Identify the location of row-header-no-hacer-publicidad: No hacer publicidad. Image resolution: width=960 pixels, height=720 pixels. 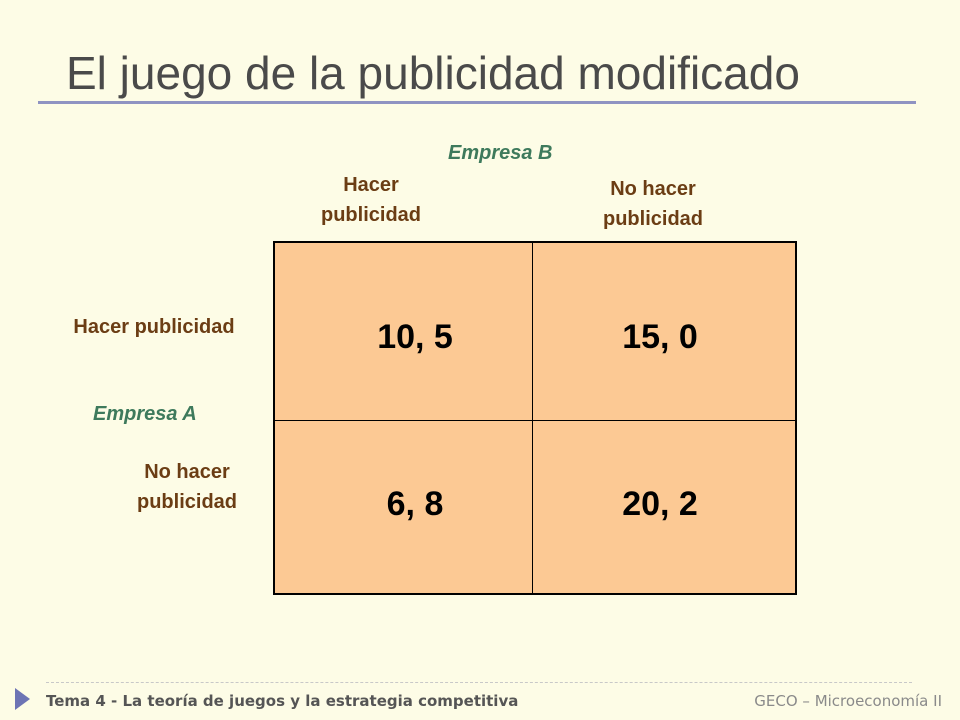
(187, 487).